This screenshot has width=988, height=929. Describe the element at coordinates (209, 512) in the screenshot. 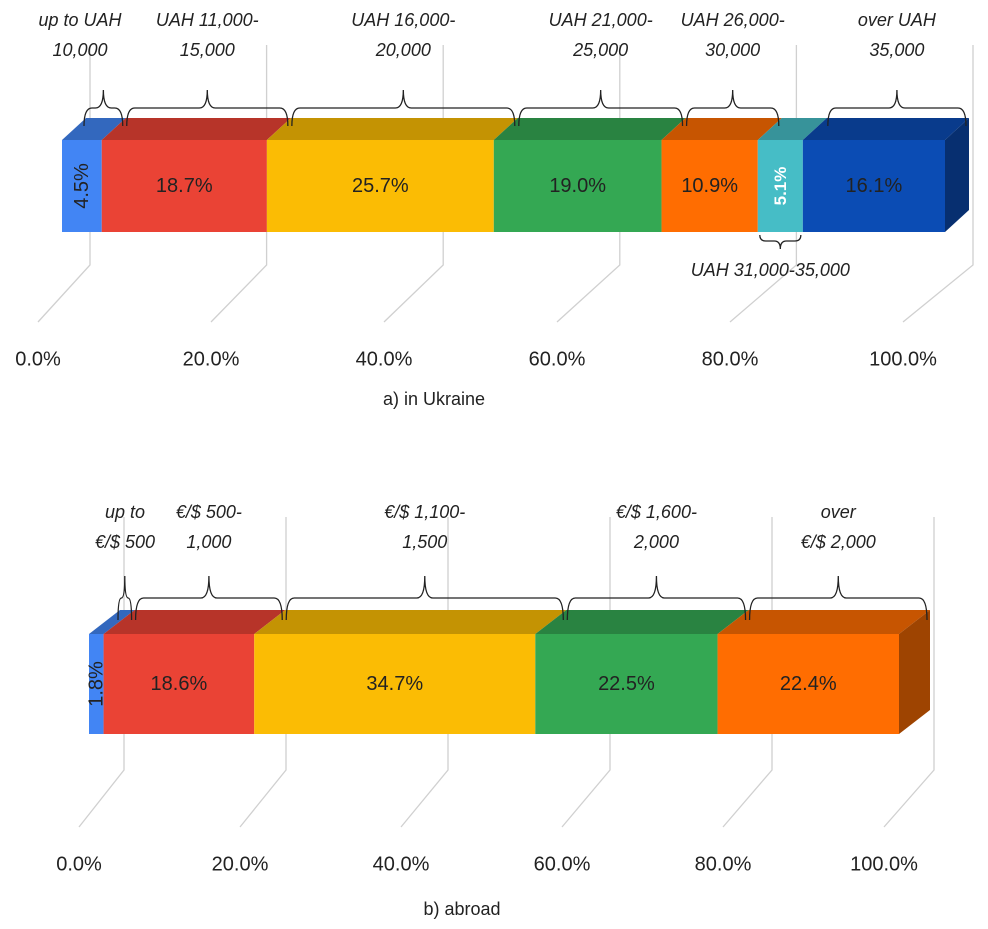

I see `range-label: €/$ 500-` at that location.